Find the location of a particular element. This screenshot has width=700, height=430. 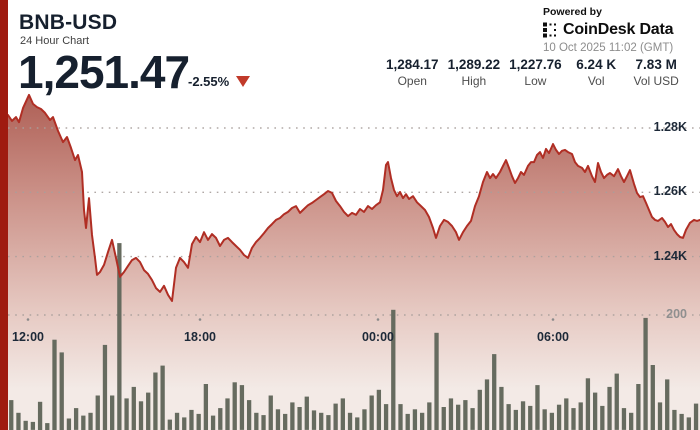

coindesk-logo-icon is located at coordinates (551, 30).